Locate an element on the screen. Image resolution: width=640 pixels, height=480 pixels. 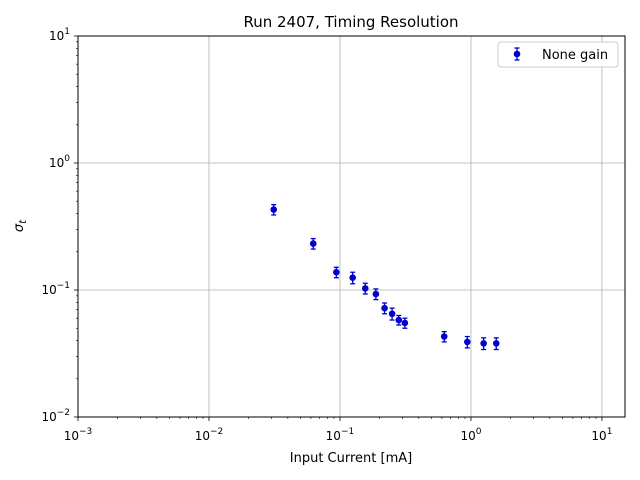
y-tick-label: 10⁻¹ is located at coordinates (55, 289).